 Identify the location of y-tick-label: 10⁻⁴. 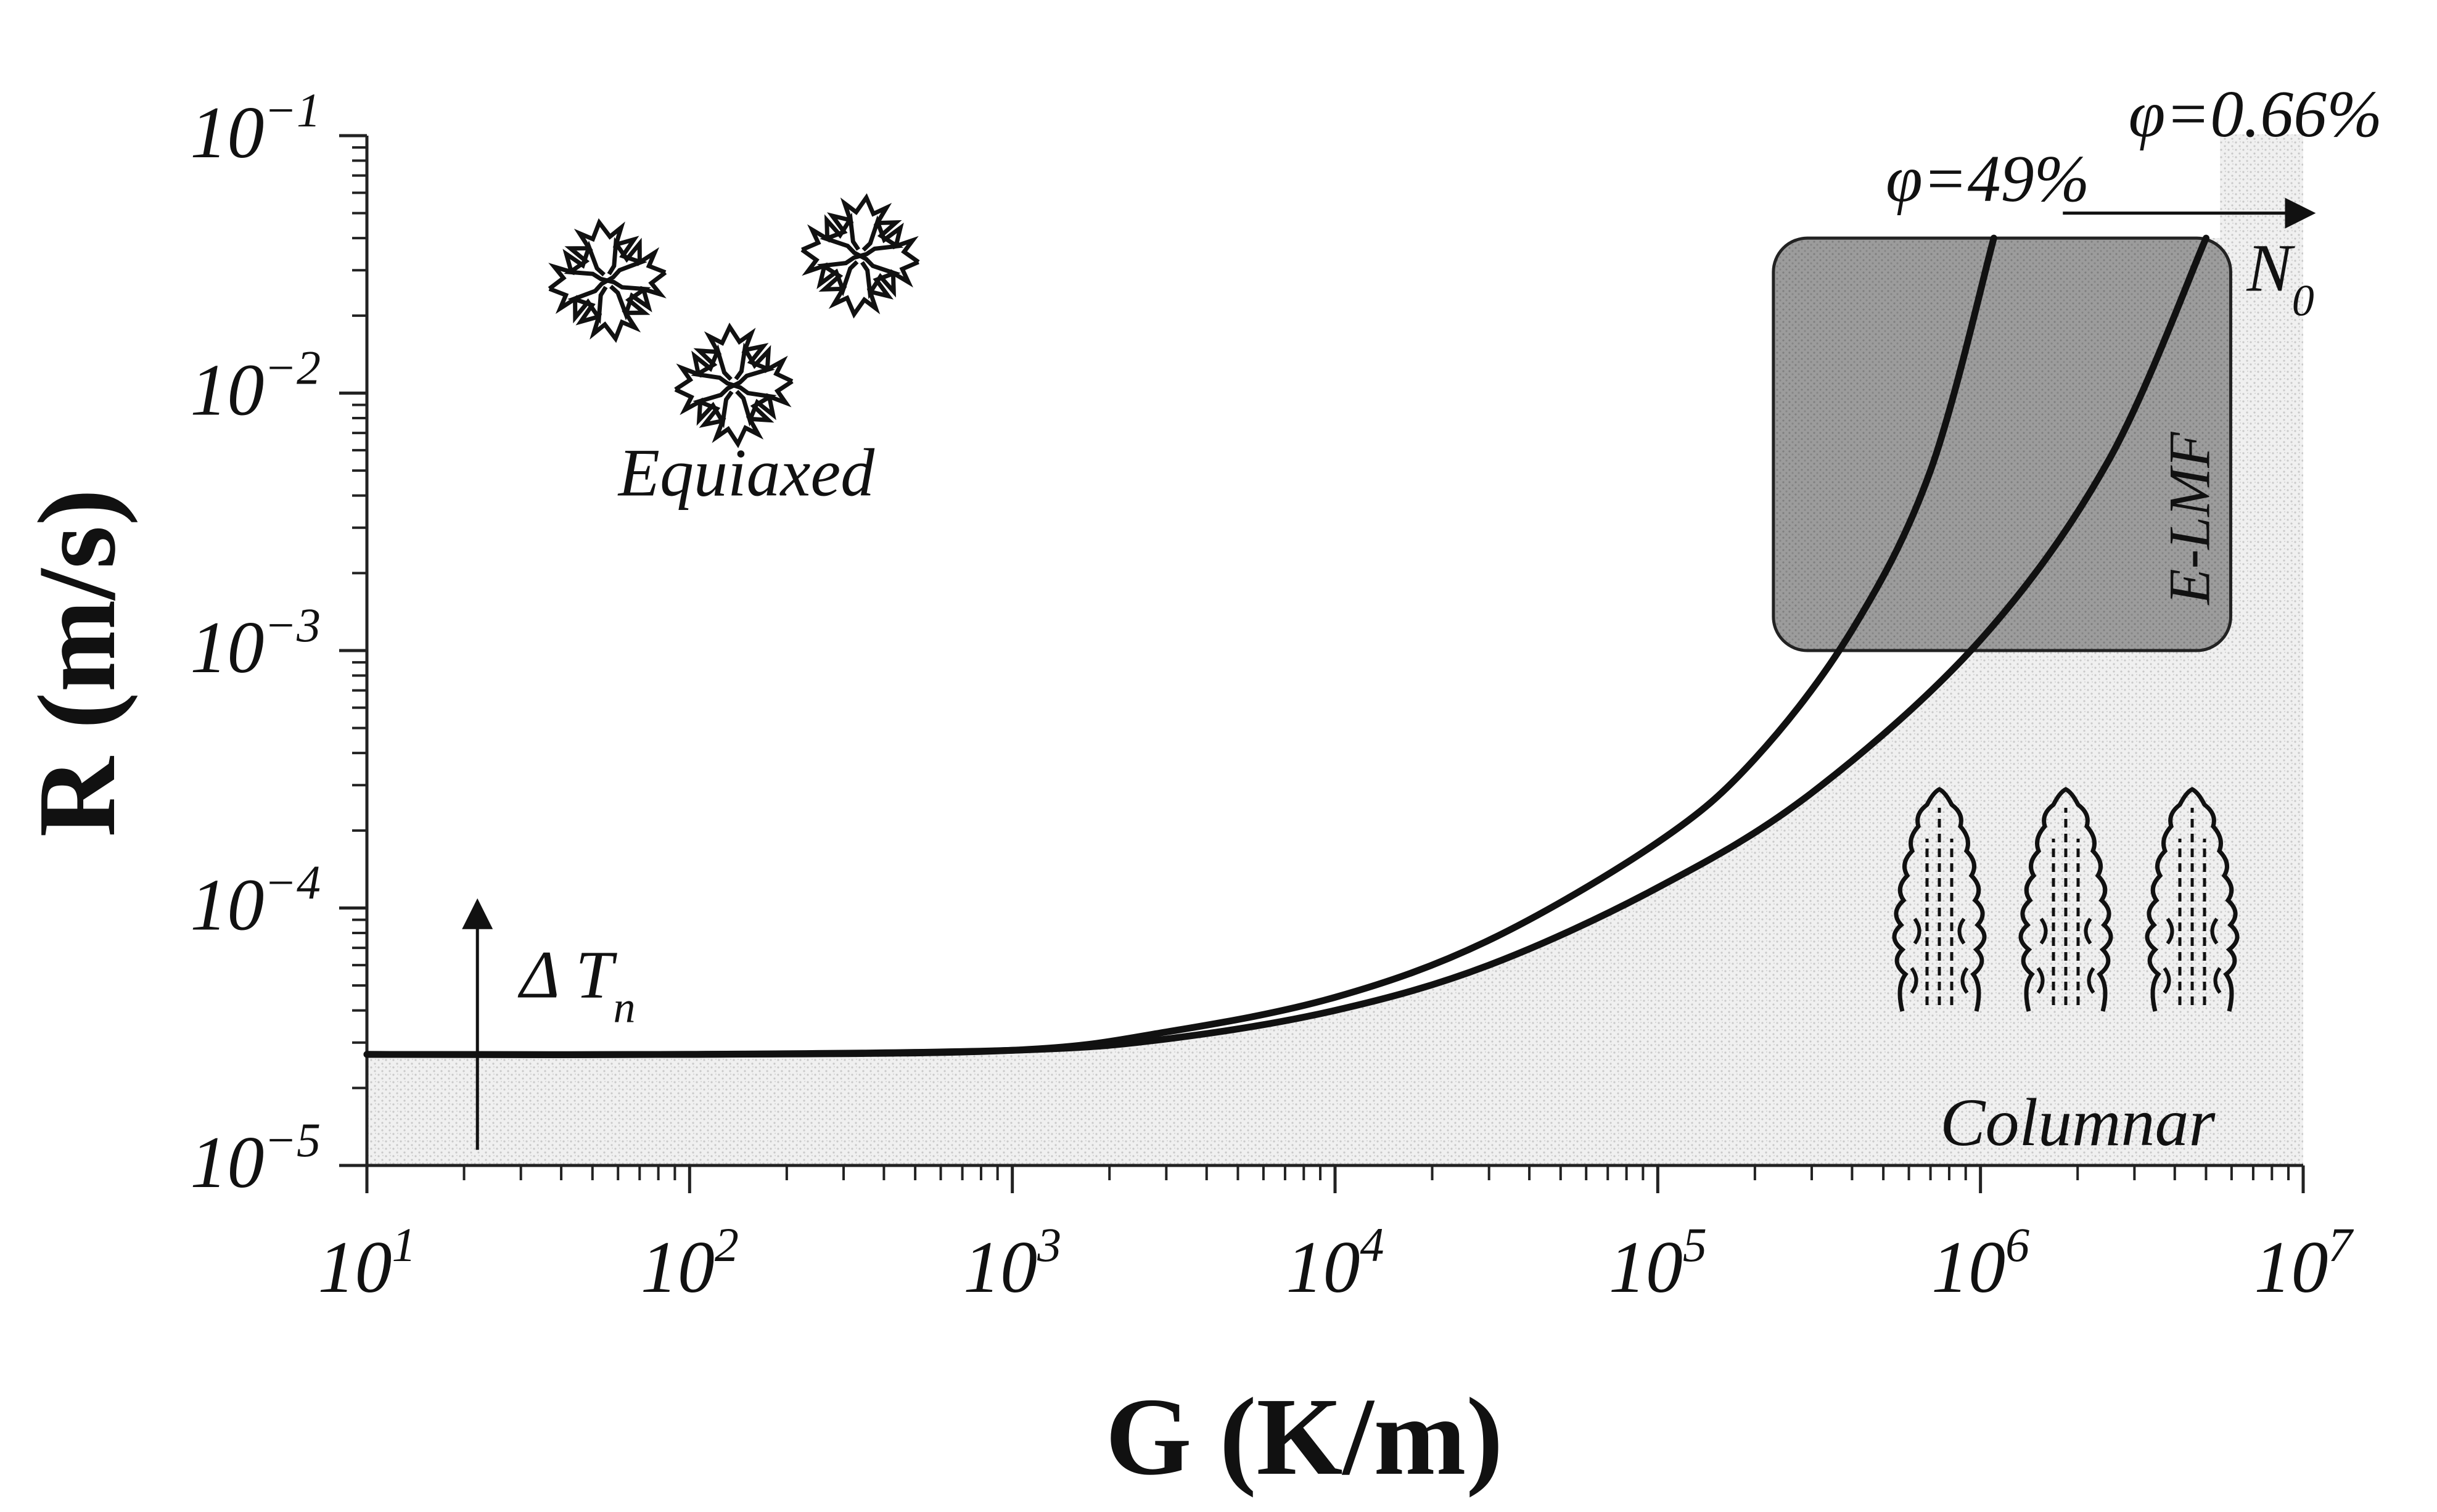
(256, 901).